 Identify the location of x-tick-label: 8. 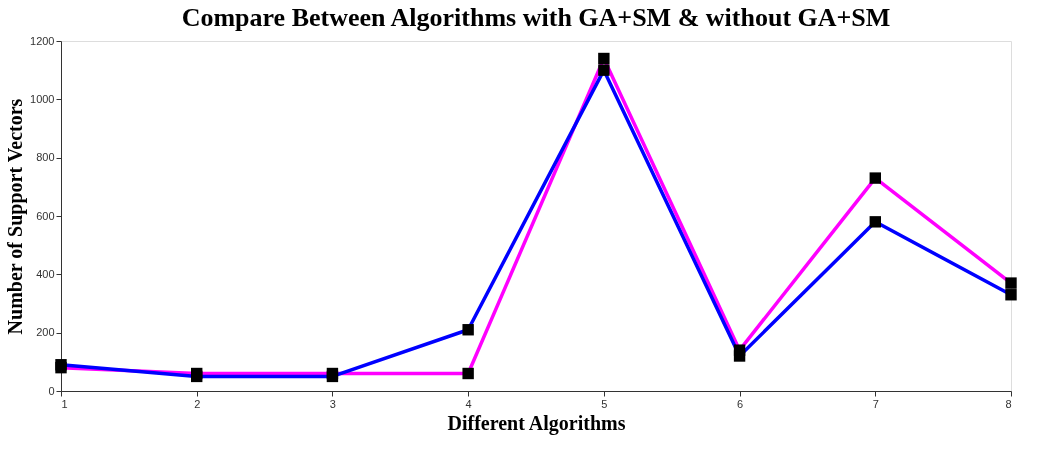
(1008, 403).